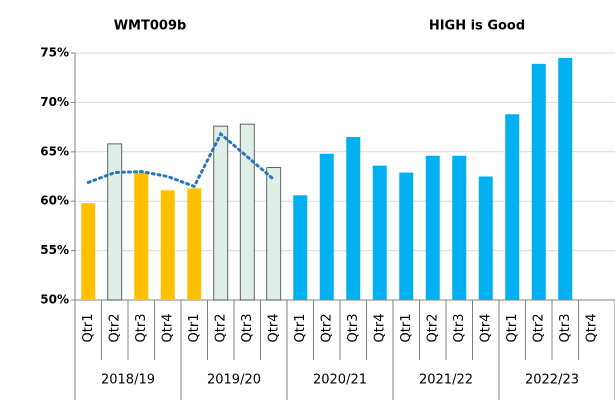  Describe the element at coordinates (54, 102) in the screenshot. I see `y-tick-label: 70%` at that location.